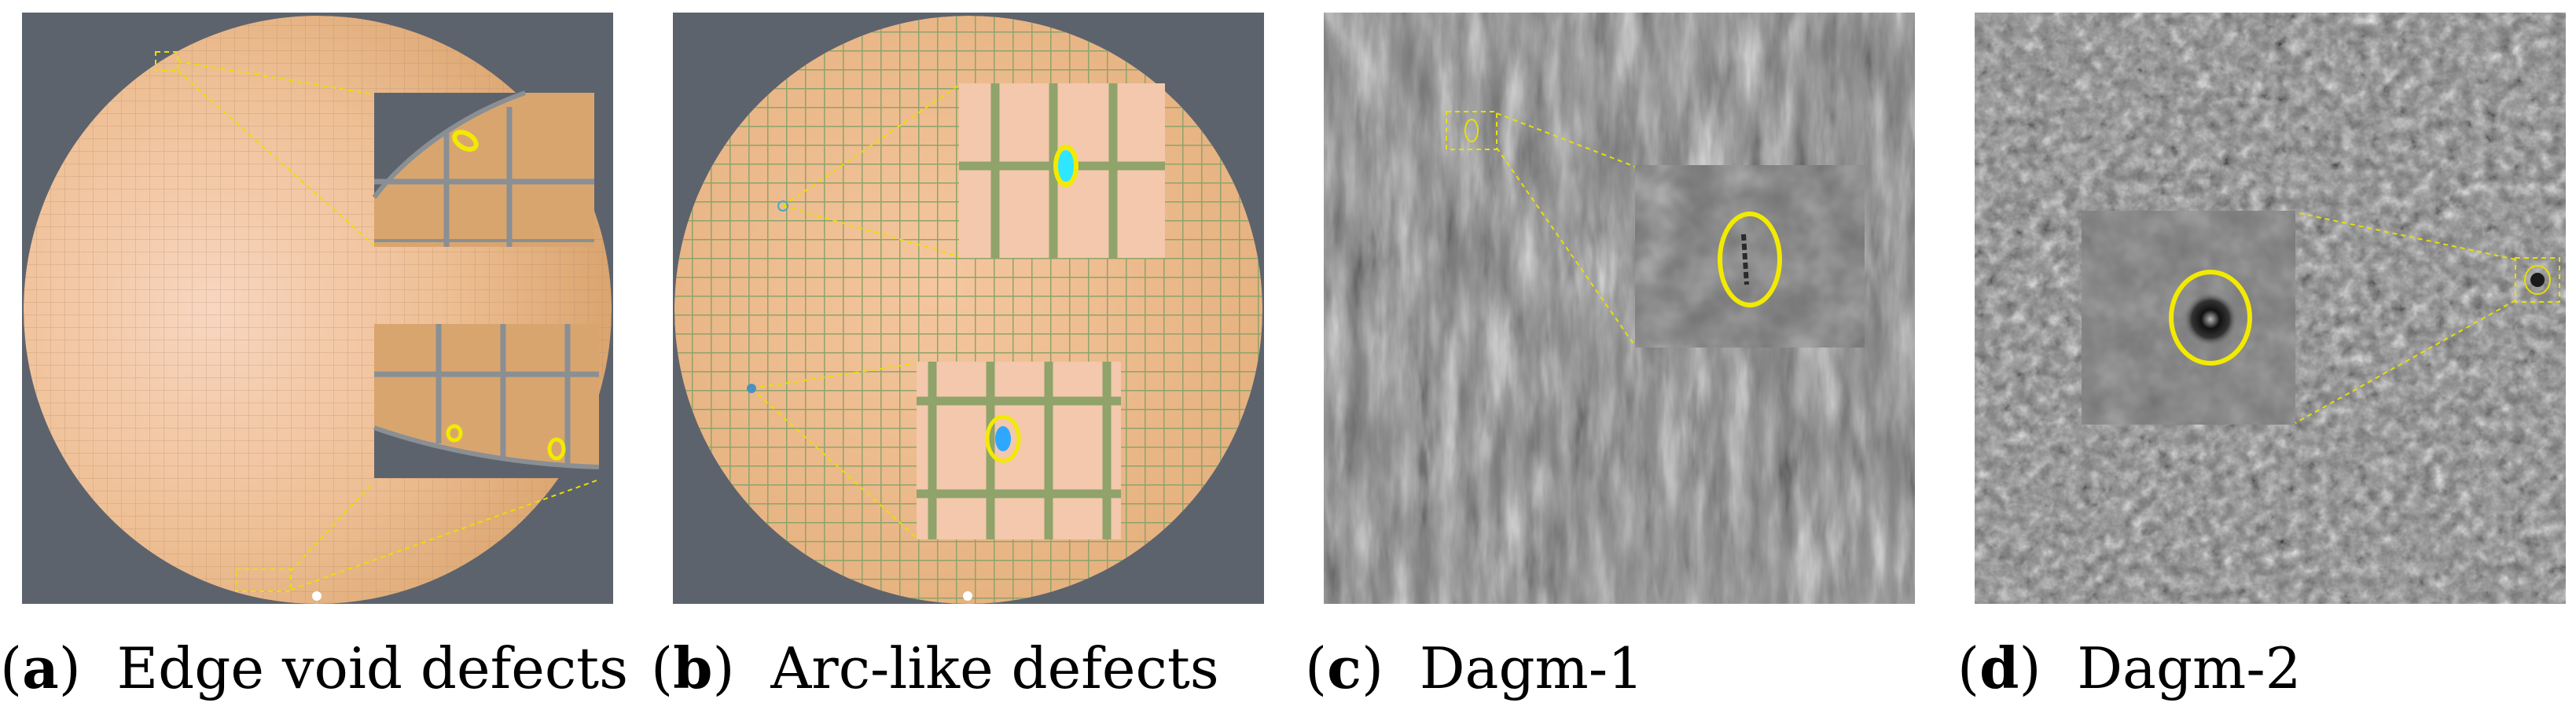 The height and width of the screenshot is (710, 2576). Describe the element at coordinates (693, 668) in the screenshot. I see `caption-letter: b` at that location.